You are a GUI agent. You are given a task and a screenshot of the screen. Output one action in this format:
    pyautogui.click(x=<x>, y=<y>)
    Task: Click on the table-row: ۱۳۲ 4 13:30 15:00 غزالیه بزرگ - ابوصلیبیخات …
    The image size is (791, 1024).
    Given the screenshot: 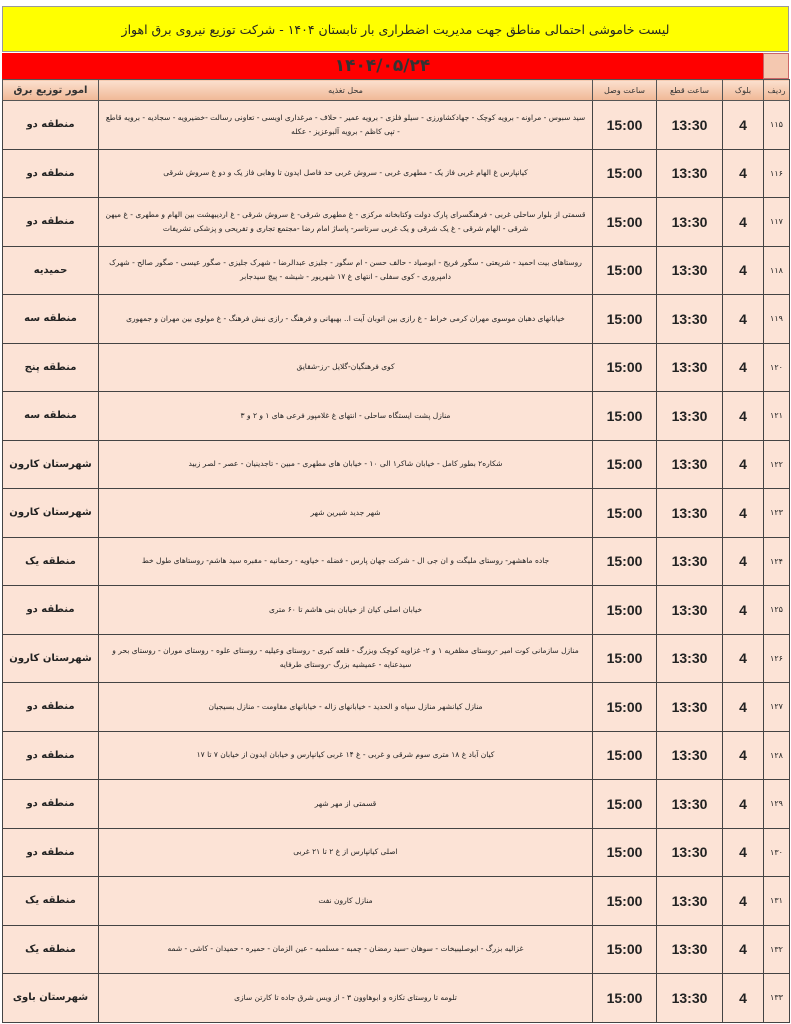 What is the action you would take?
    pyautogui.click(x=396, y=949)
    